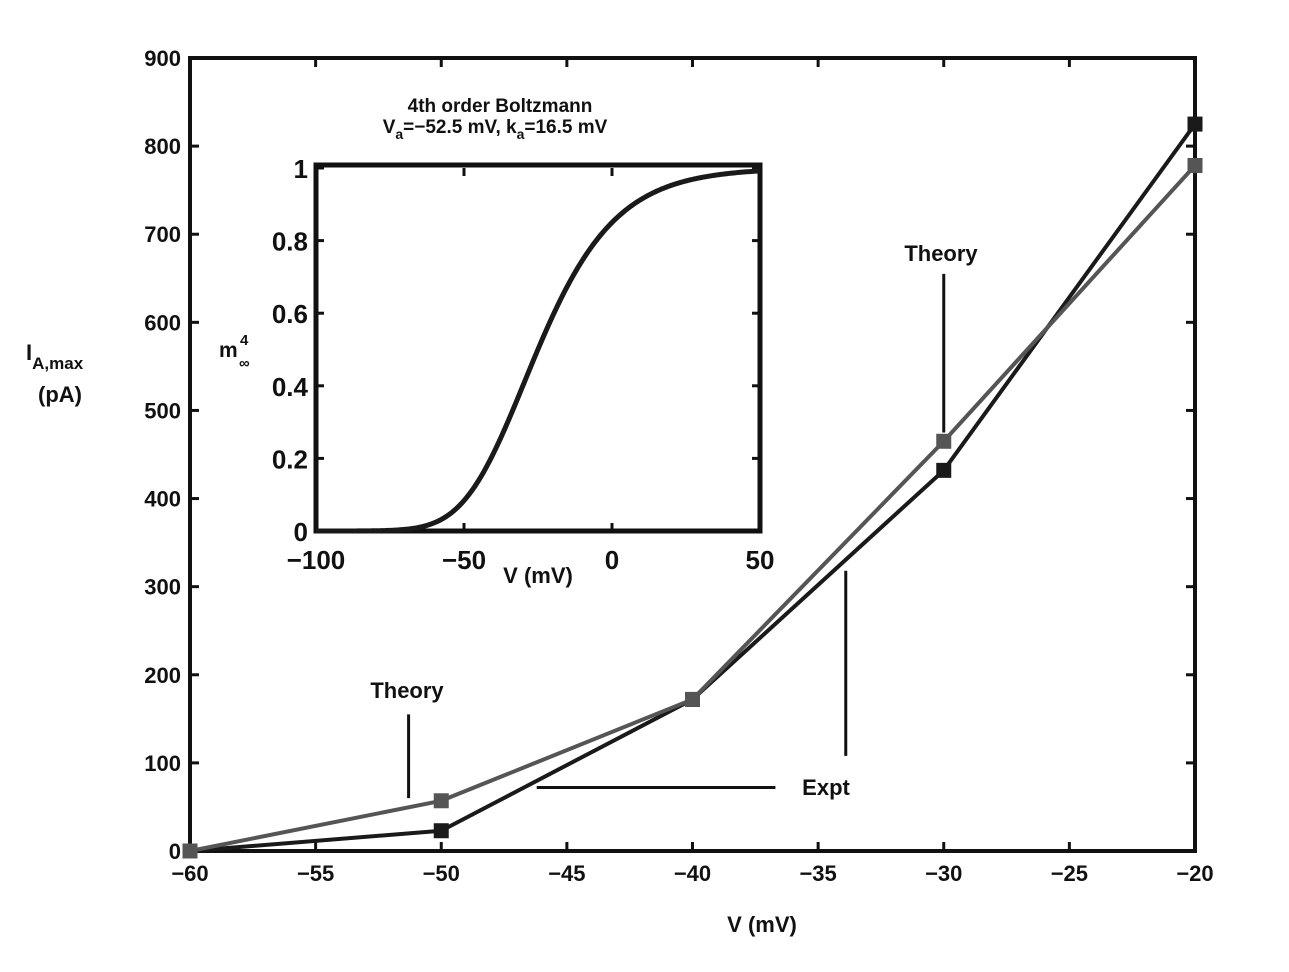 The width and height of the screenshot is (1289, 972). Describe the element at coordinates (60, 394) in the screenshot. I see `main-y-axis-unit: (pA)` at that location.